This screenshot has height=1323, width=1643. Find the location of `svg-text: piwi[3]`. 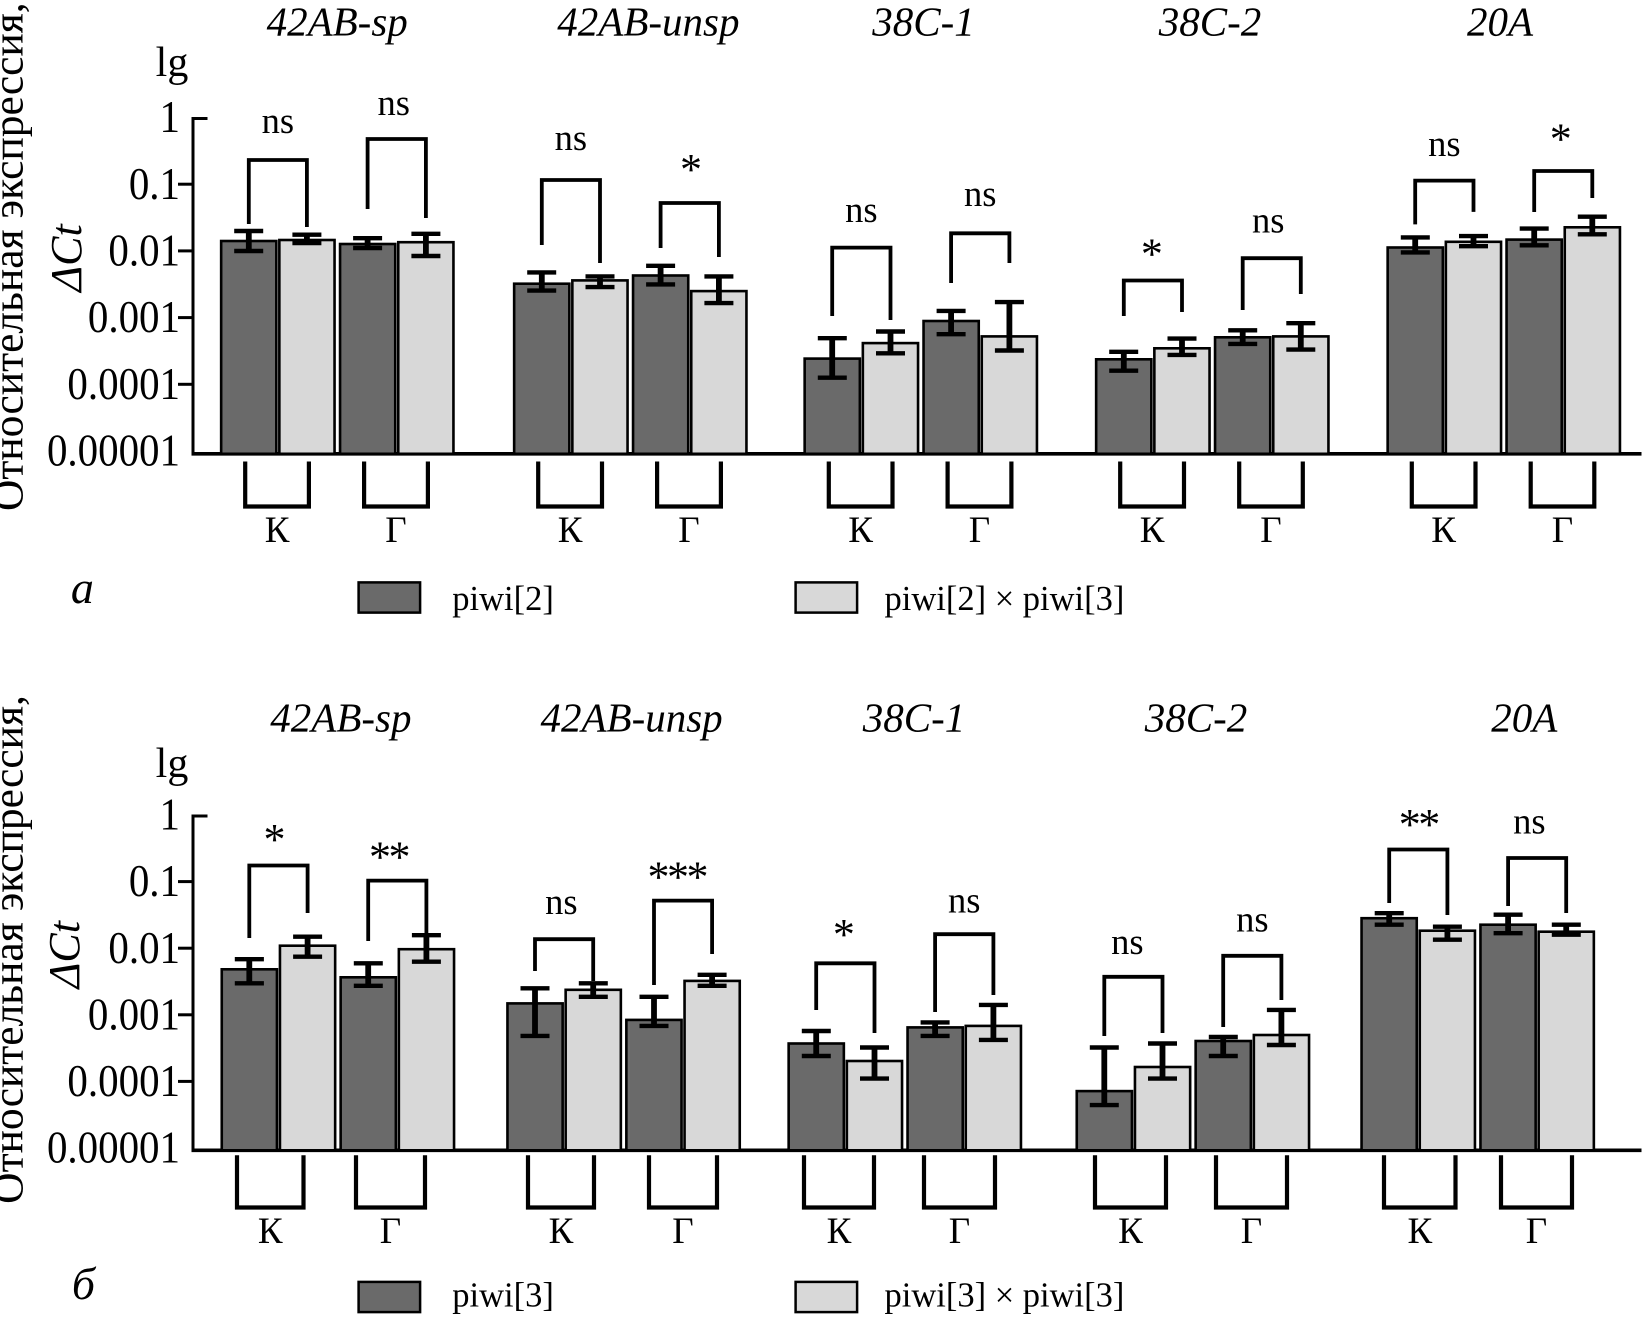

svg-text: piwi[3] is located at coordinates (503, 1296).